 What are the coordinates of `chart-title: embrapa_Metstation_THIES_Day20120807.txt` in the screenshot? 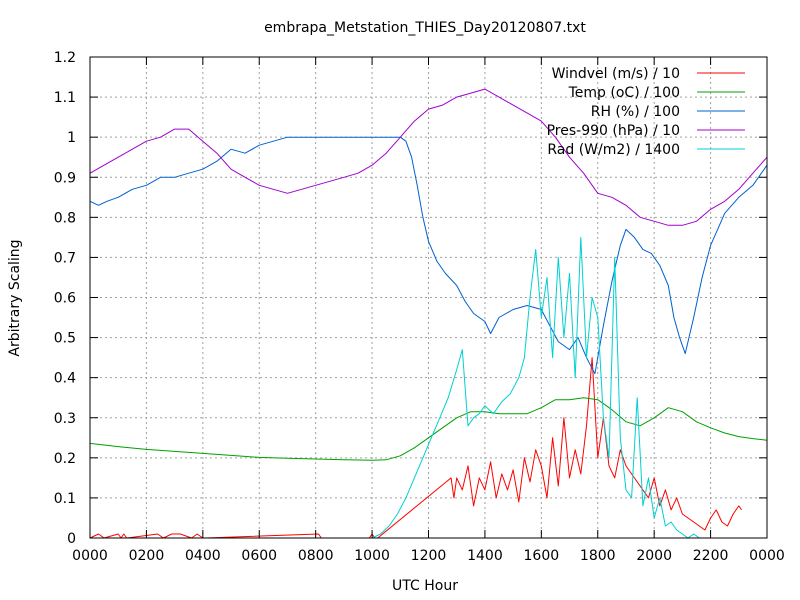 It's located at (425, 28).